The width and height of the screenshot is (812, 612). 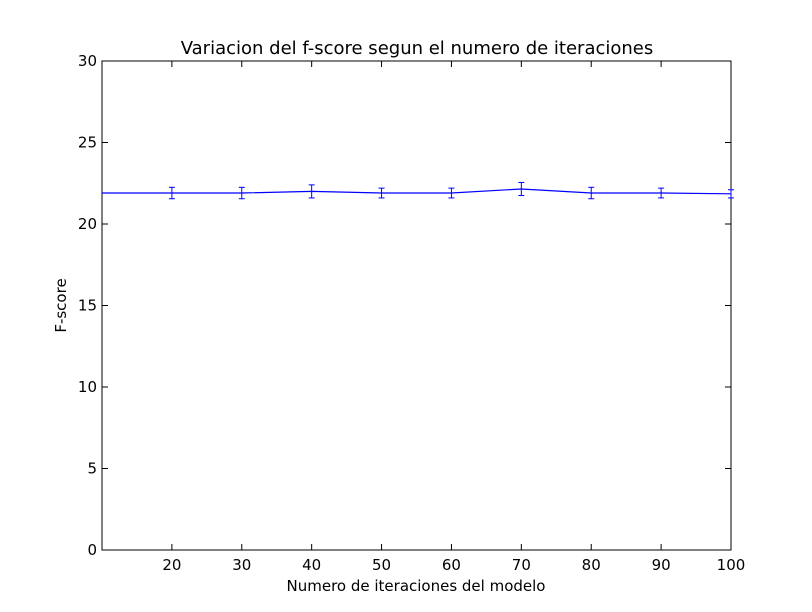 What do you see at coordinates (451, 565) in the screenshot?
I see `x-tick-label: 60` at bounding box center [451, 565].